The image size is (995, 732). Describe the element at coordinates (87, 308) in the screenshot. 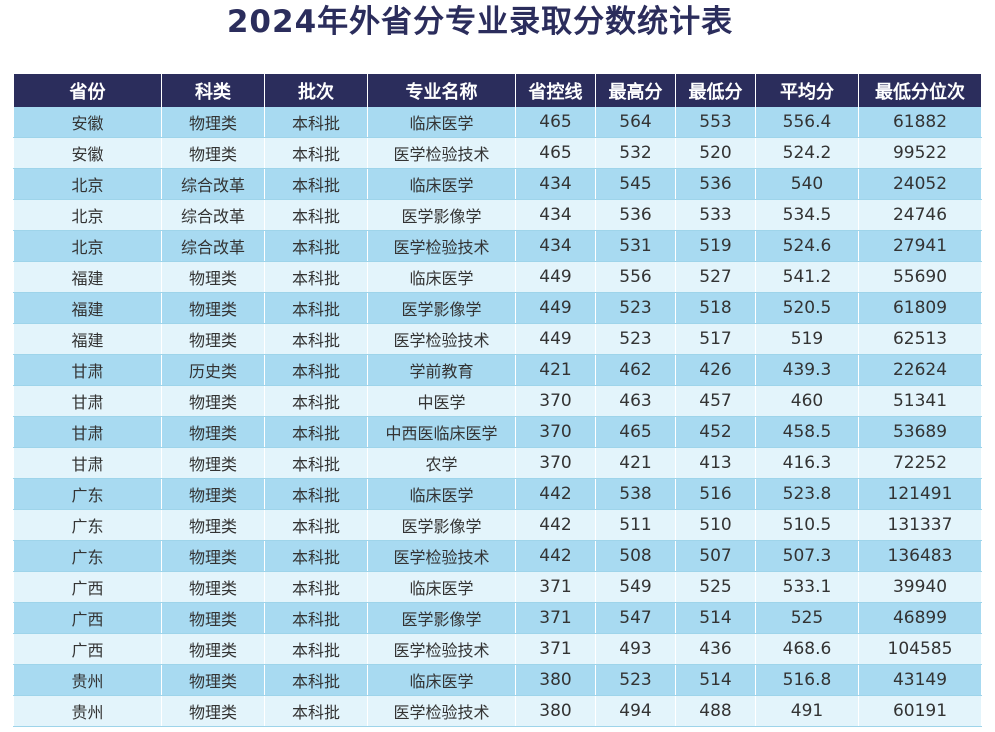

I see `cell-province: 福建` at that location.